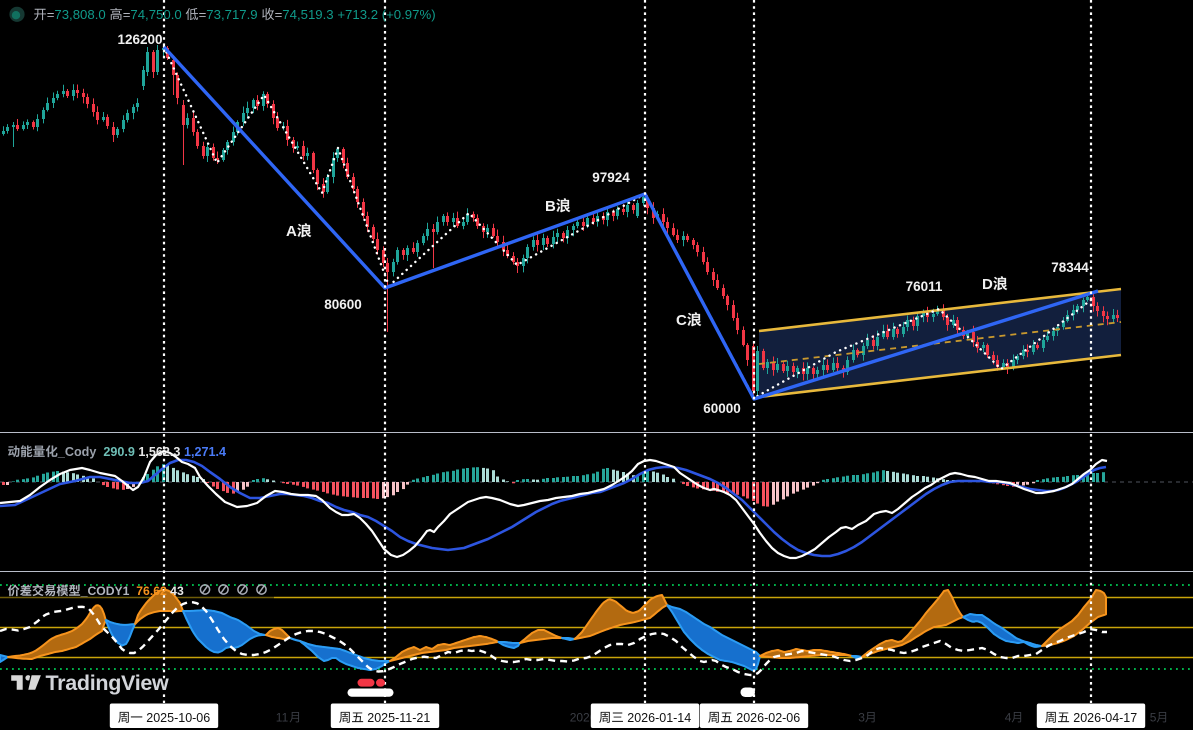 The width and height of the screenshot is (1193, 730). What do you see at coordinates (550, 206) in the screenshot?
I see `svg-text: B` at bounding box center [550, 206].